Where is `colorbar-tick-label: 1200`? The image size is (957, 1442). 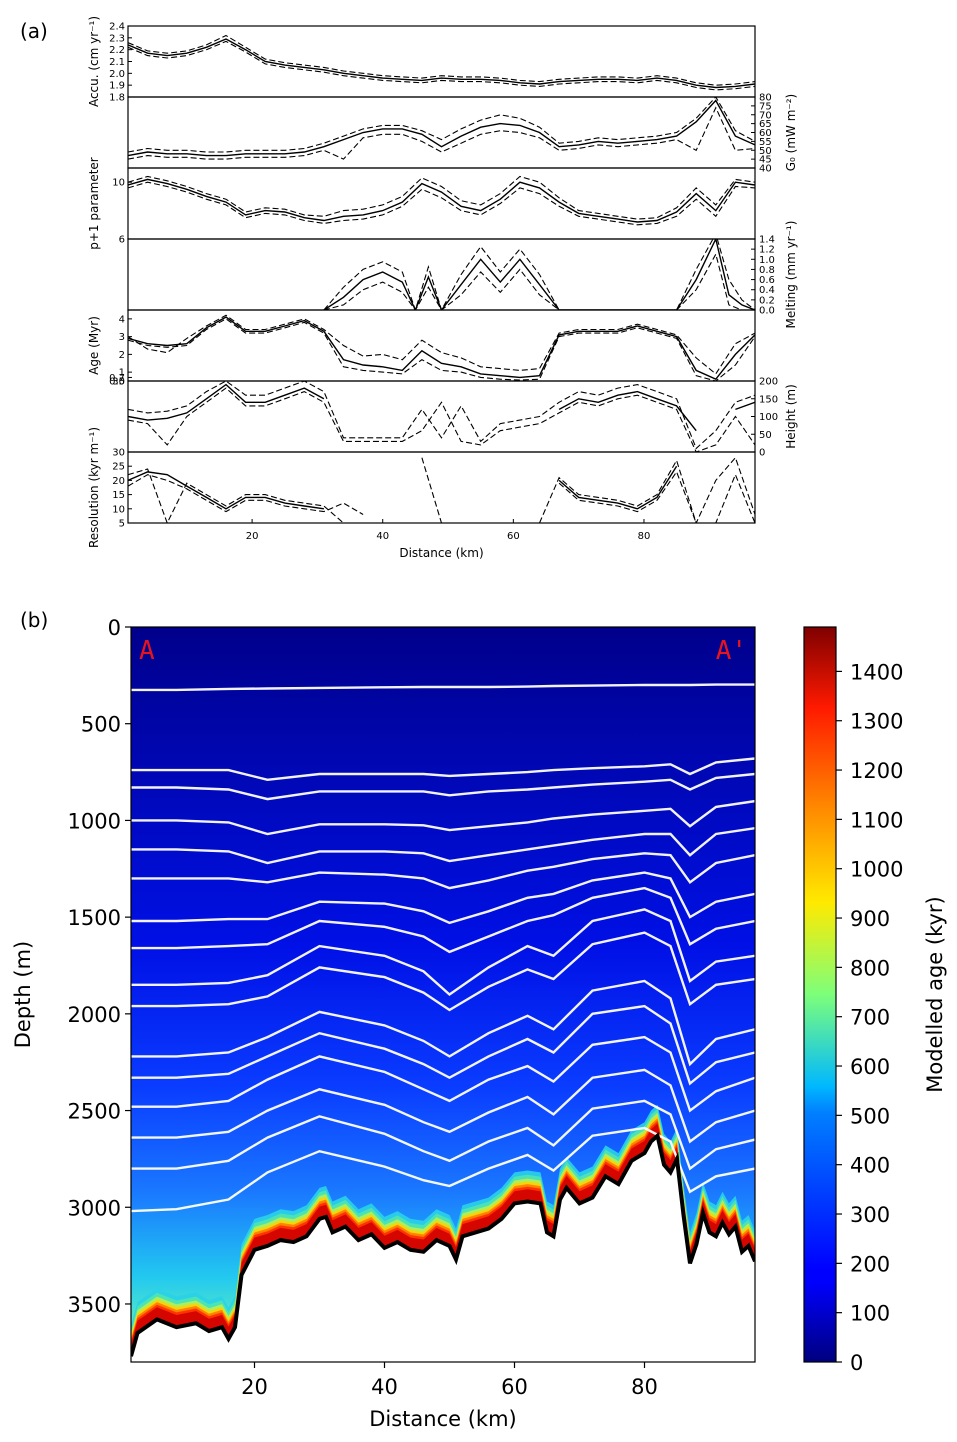 colorbar-tick-label: 1200 is located at coordinates (876, 771).